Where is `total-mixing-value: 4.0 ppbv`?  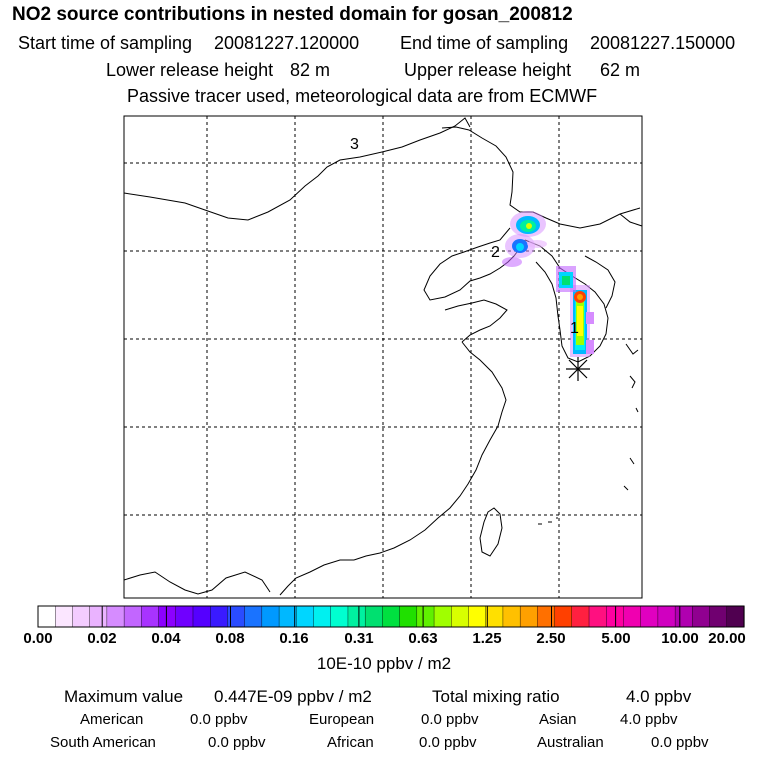
total-mixing-value: 4.0 ppbv is located at coordinates (659, 696).